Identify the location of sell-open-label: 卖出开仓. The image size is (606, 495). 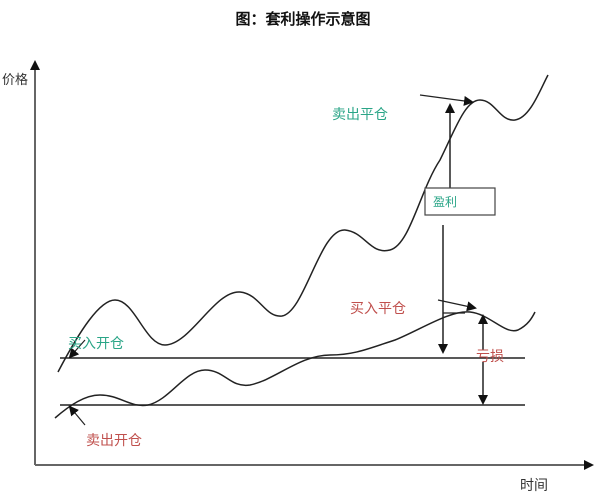
(114, 441).